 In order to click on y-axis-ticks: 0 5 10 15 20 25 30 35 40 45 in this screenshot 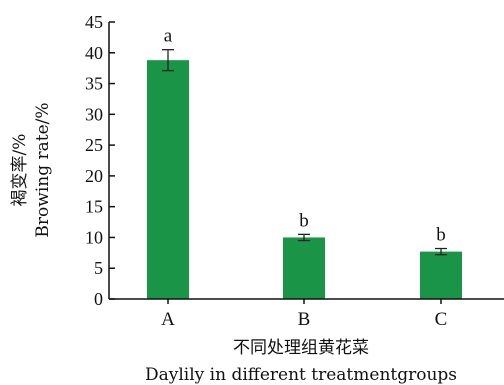, I will do `click(100, 160)`.